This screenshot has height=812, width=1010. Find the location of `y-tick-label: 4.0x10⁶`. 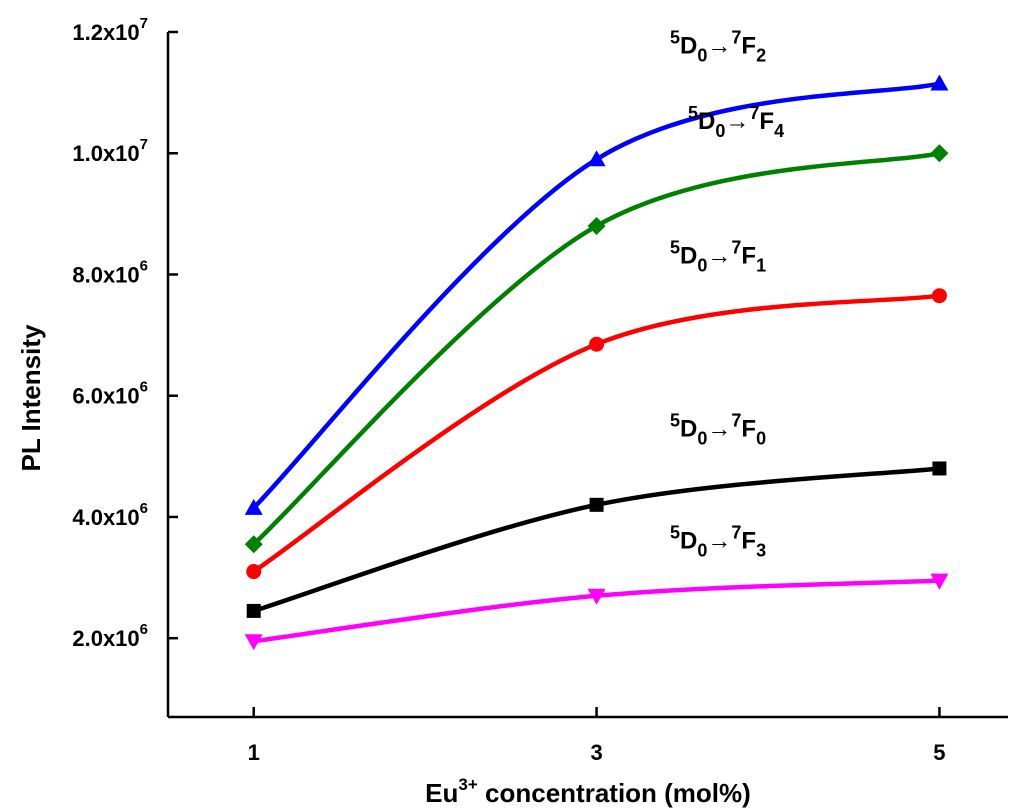

y-tick-label: 4.0x10⁶ is located at coordinates (110, 515).